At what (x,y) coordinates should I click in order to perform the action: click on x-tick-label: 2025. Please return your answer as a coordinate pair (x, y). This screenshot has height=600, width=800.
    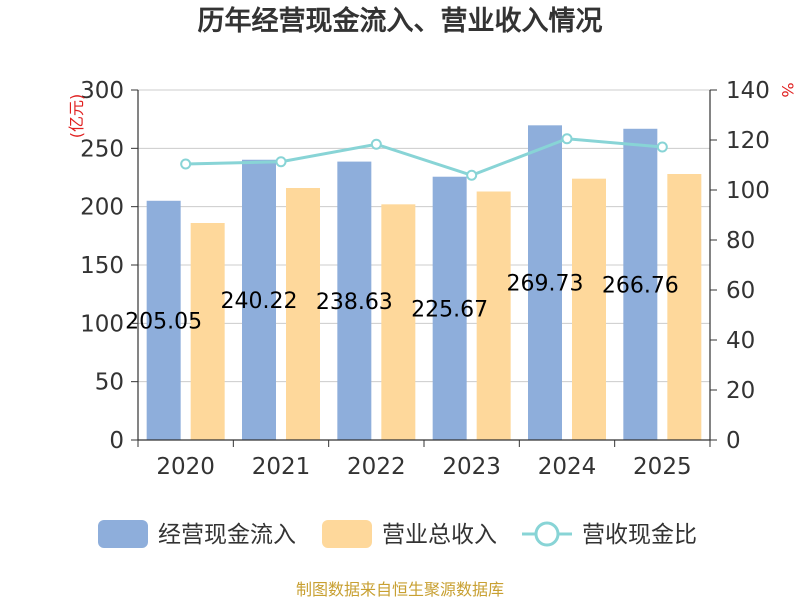
    Looking at the image, I should click on (662, 467).